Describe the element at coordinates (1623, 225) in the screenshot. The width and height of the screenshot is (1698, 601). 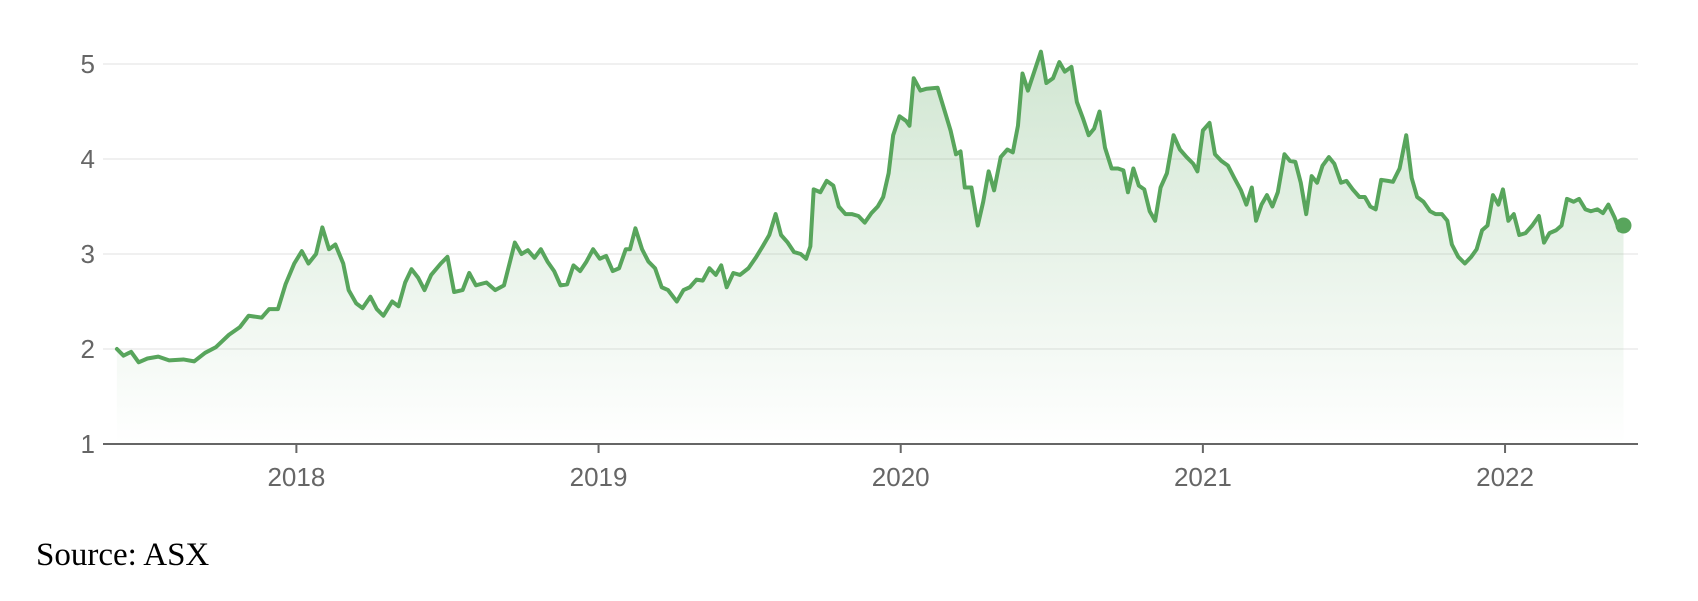
I see `end-point` at that location.